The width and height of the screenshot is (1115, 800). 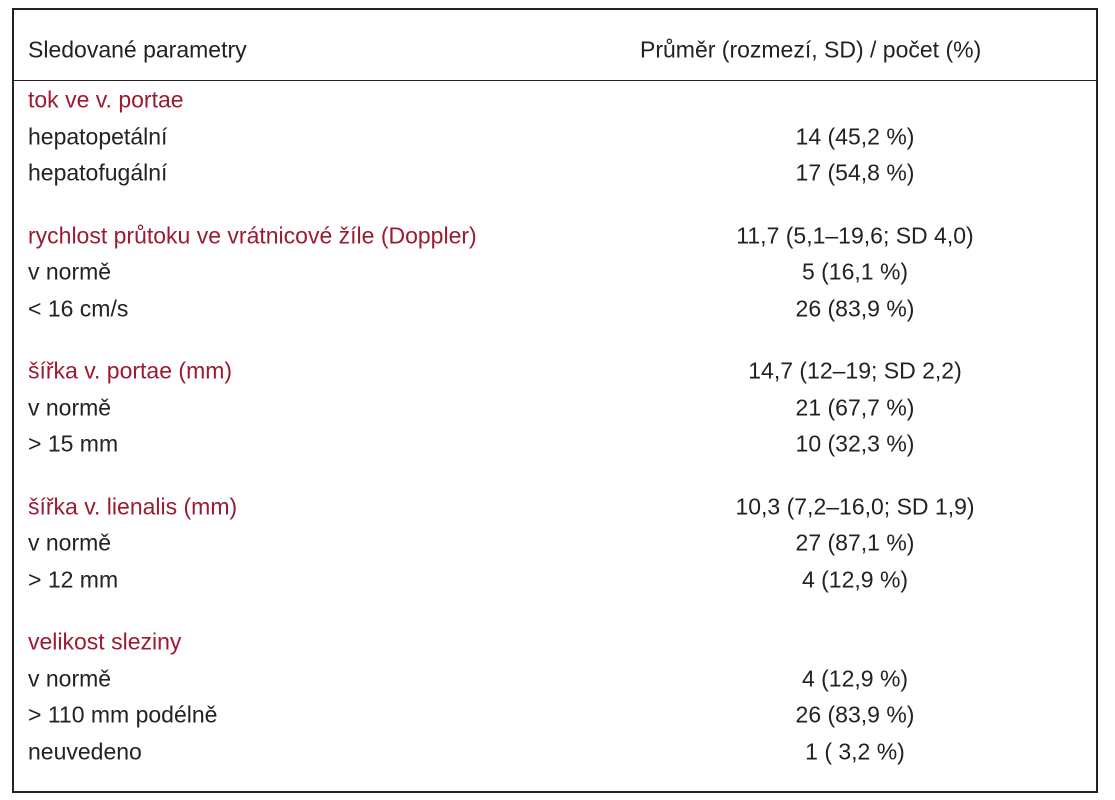 I want to click on section-title: tok ve v. portae, so click(x=106, y=99).